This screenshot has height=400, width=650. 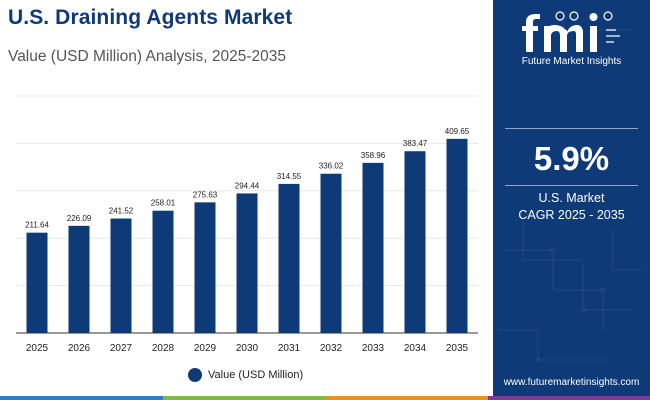 What do you see at coordinates (205, 348) in the screenshot?
I see `x-tick-label-2029: 2029` at bounding box center [205, 348].